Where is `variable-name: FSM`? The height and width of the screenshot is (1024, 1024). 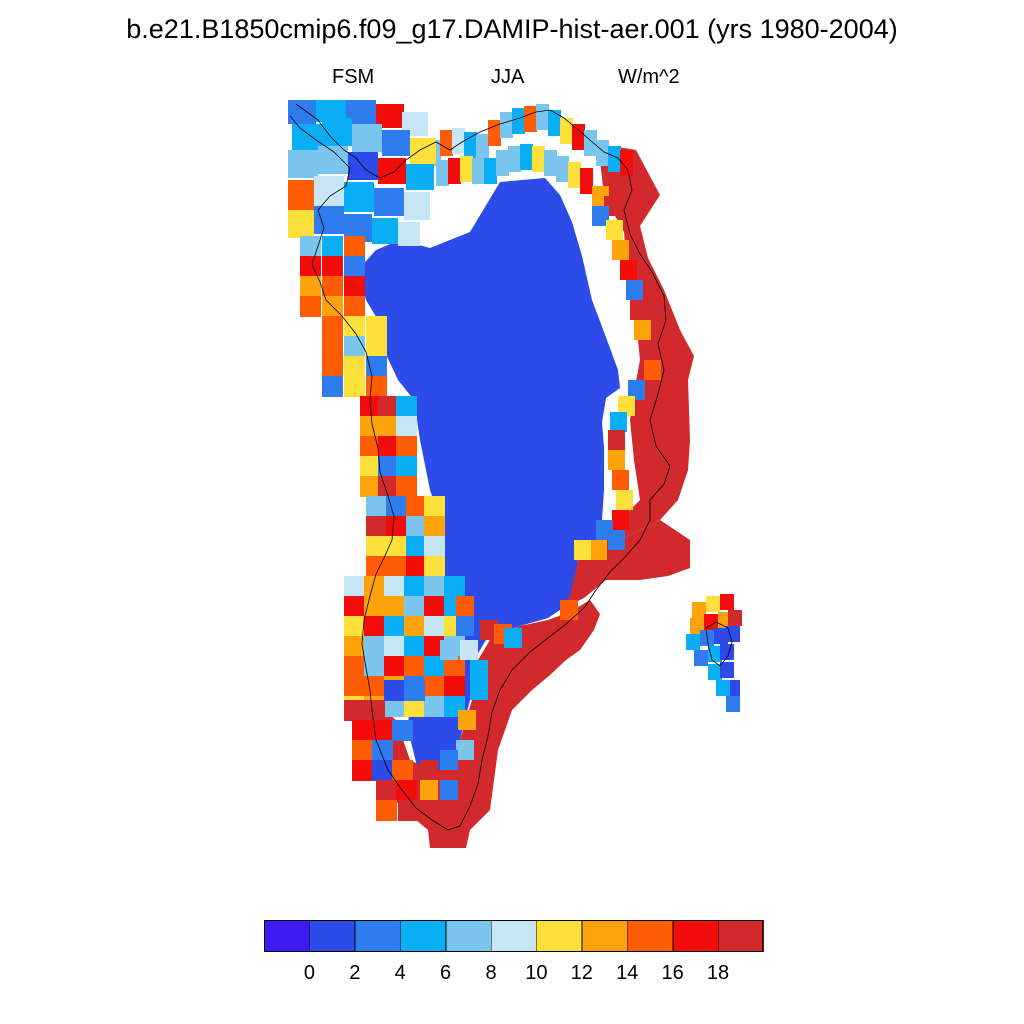
variable-name: FSM is located at coordinates (353, 77).